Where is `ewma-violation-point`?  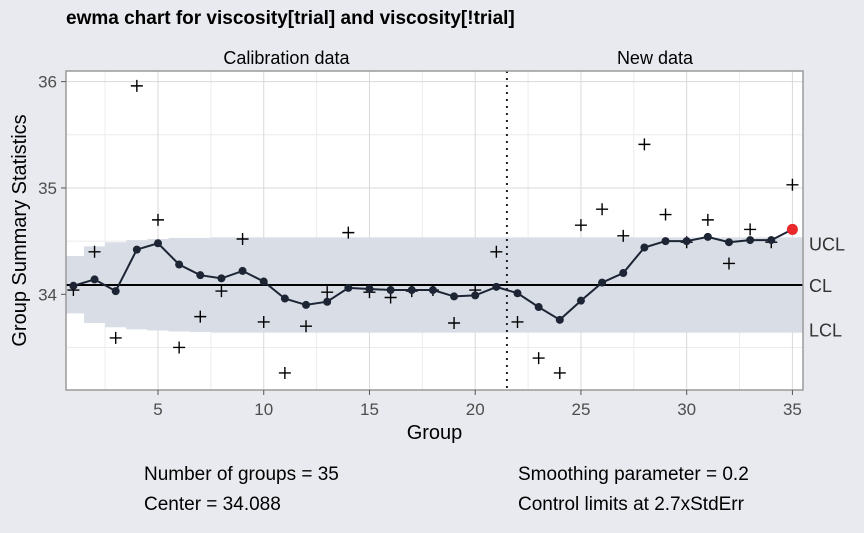 ewma-violation-point is located at coordinates (792, 229).